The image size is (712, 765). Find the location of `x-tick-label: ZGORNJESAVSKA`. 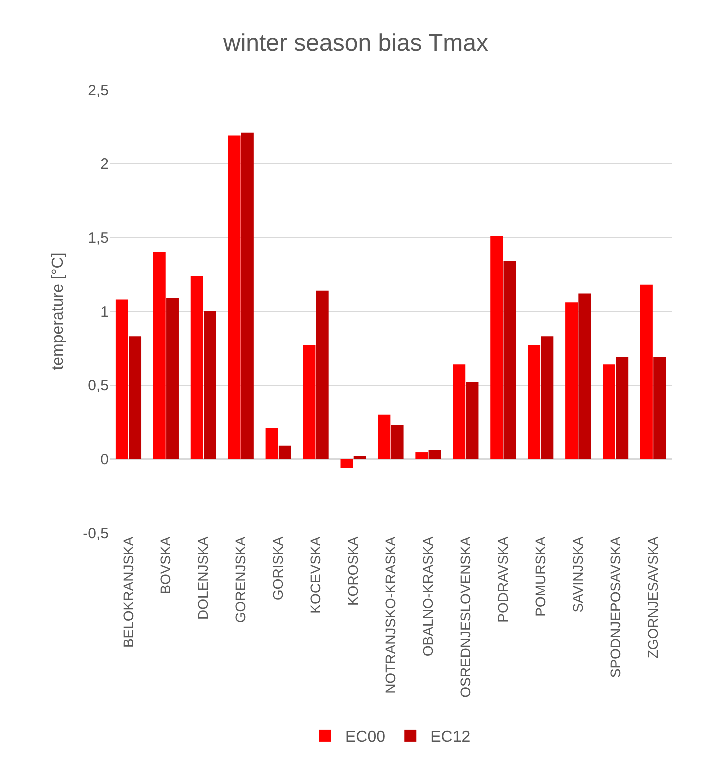

x-tick-label: ZGORNJESAVSKA is located at coordinates (652, 597).